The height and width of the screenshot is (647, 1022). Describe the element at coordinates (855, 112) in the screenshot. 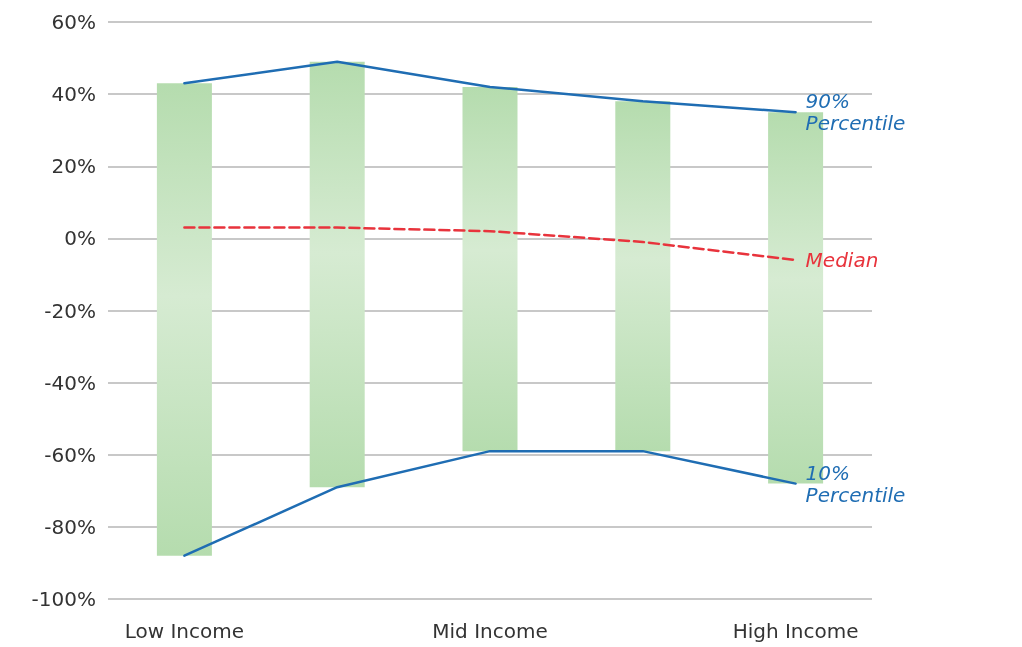

I see `series-label: 90% Percentile` at that location.